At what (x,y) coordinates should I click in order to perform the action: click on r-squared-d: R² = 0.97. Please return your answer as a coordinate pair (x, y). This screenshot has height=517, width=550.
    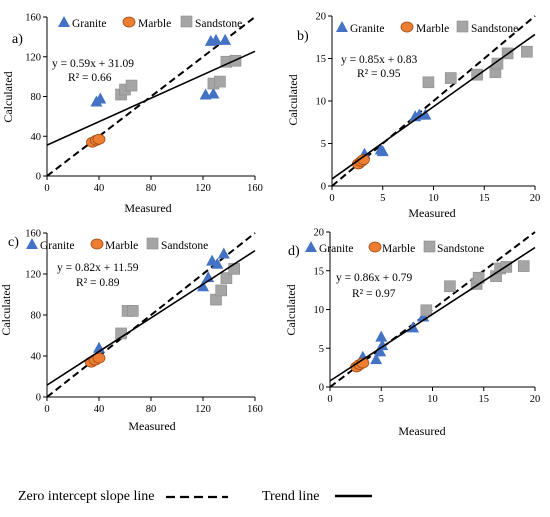
    Looking at the image, I should click on (374, 294).